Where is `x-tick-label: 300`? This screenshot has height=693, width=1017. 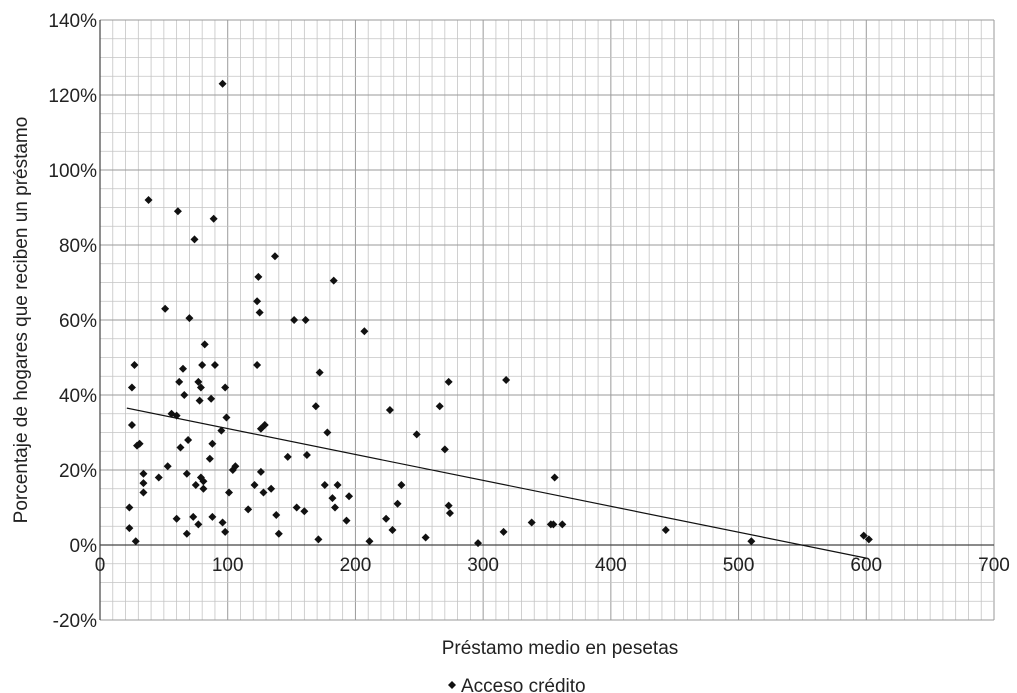 x-tick-label: 300 is located at coordinates (483, 565).